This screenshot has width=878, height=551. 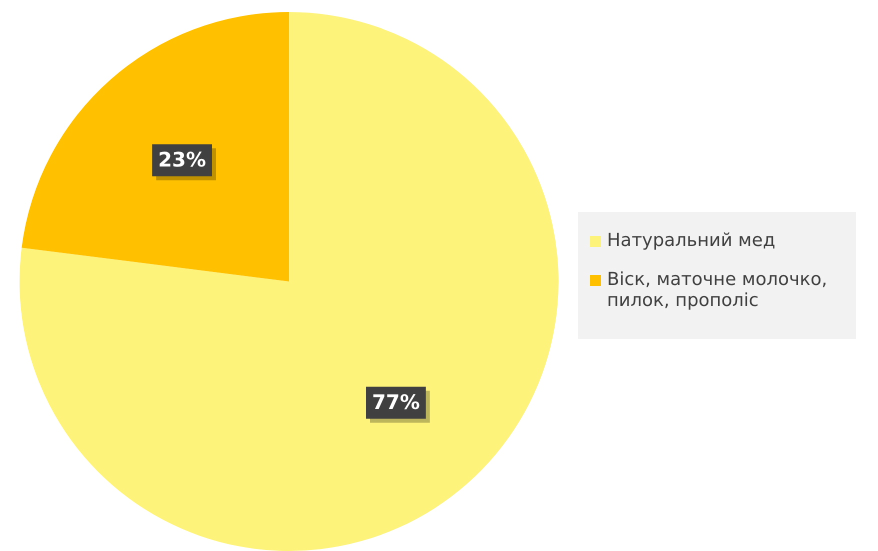 I want to click on data-label: 23%, so click(x=182, y=159).